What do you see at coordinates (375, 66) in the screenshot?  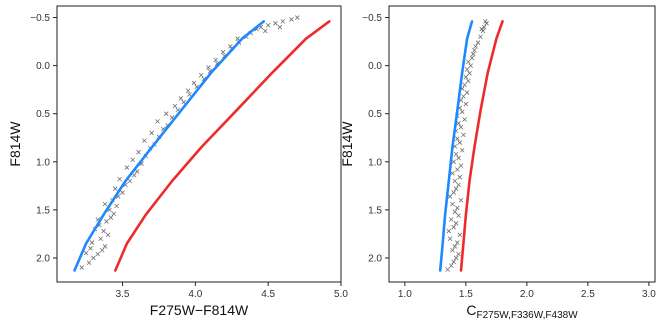 I see `y-tick-label: 0.0` at bounding box center [375, 66].